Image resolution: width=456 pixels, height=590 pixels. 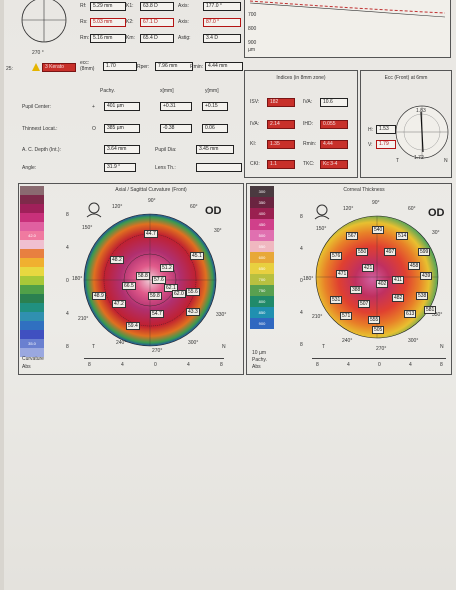 What do you see at coordinates (317, 365) in the screenshot?
I see `thk-ruler-tick-0: 8` at bounding box center [317, 365].